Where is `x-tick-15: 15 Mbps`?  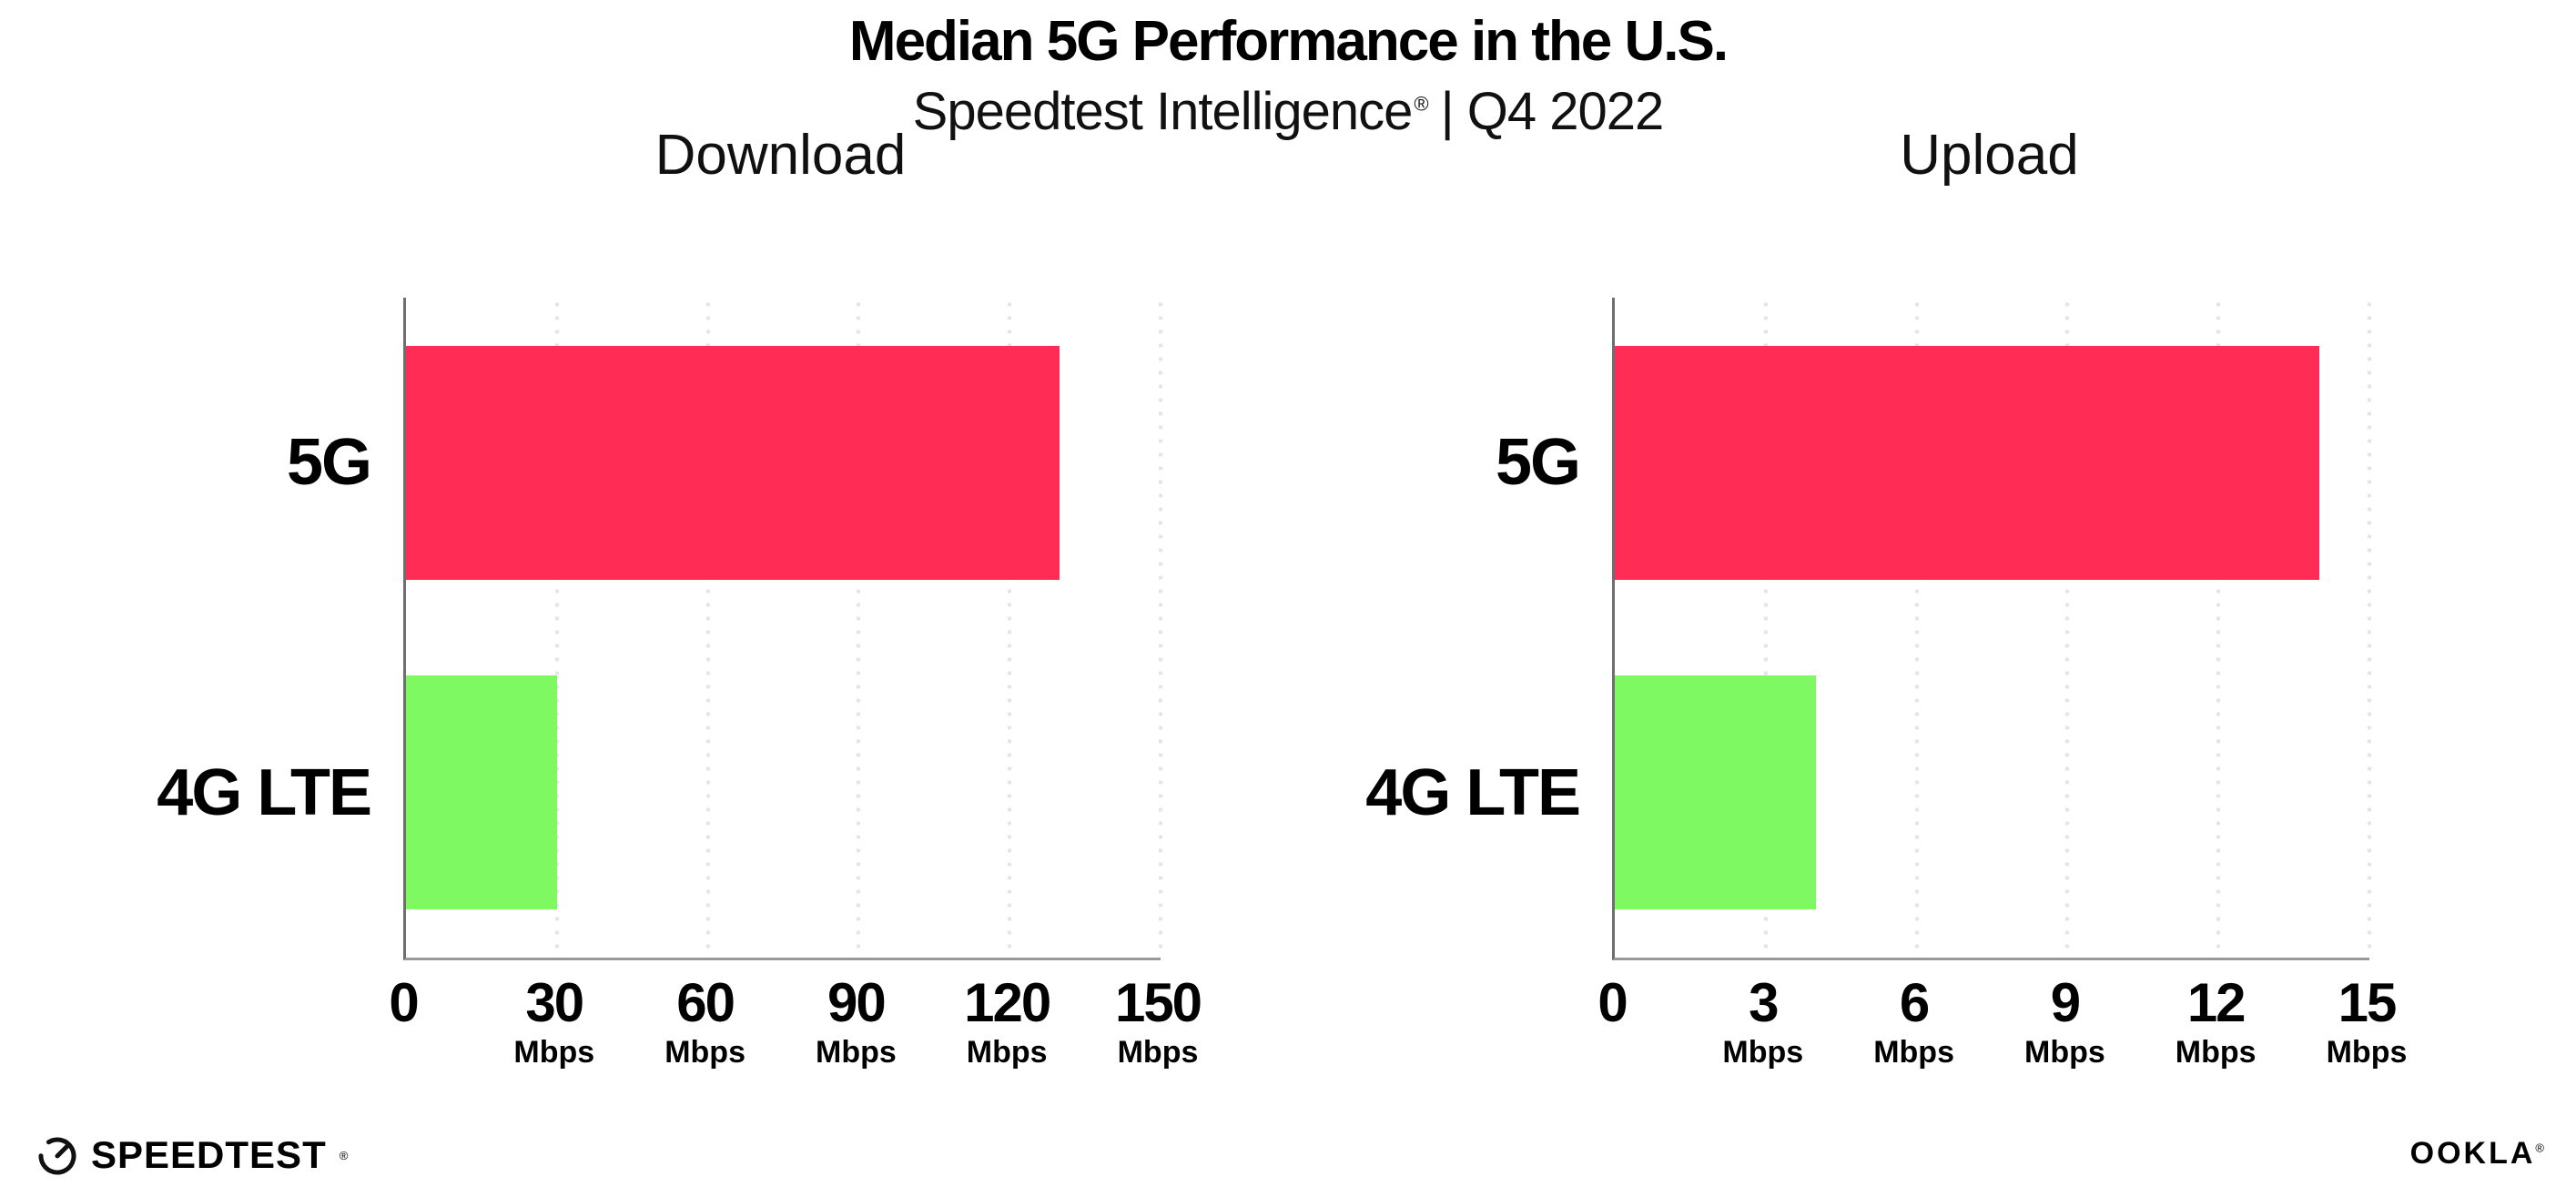
x-tick-15: 15 Mbps is located at coordinates (2367, 1022).